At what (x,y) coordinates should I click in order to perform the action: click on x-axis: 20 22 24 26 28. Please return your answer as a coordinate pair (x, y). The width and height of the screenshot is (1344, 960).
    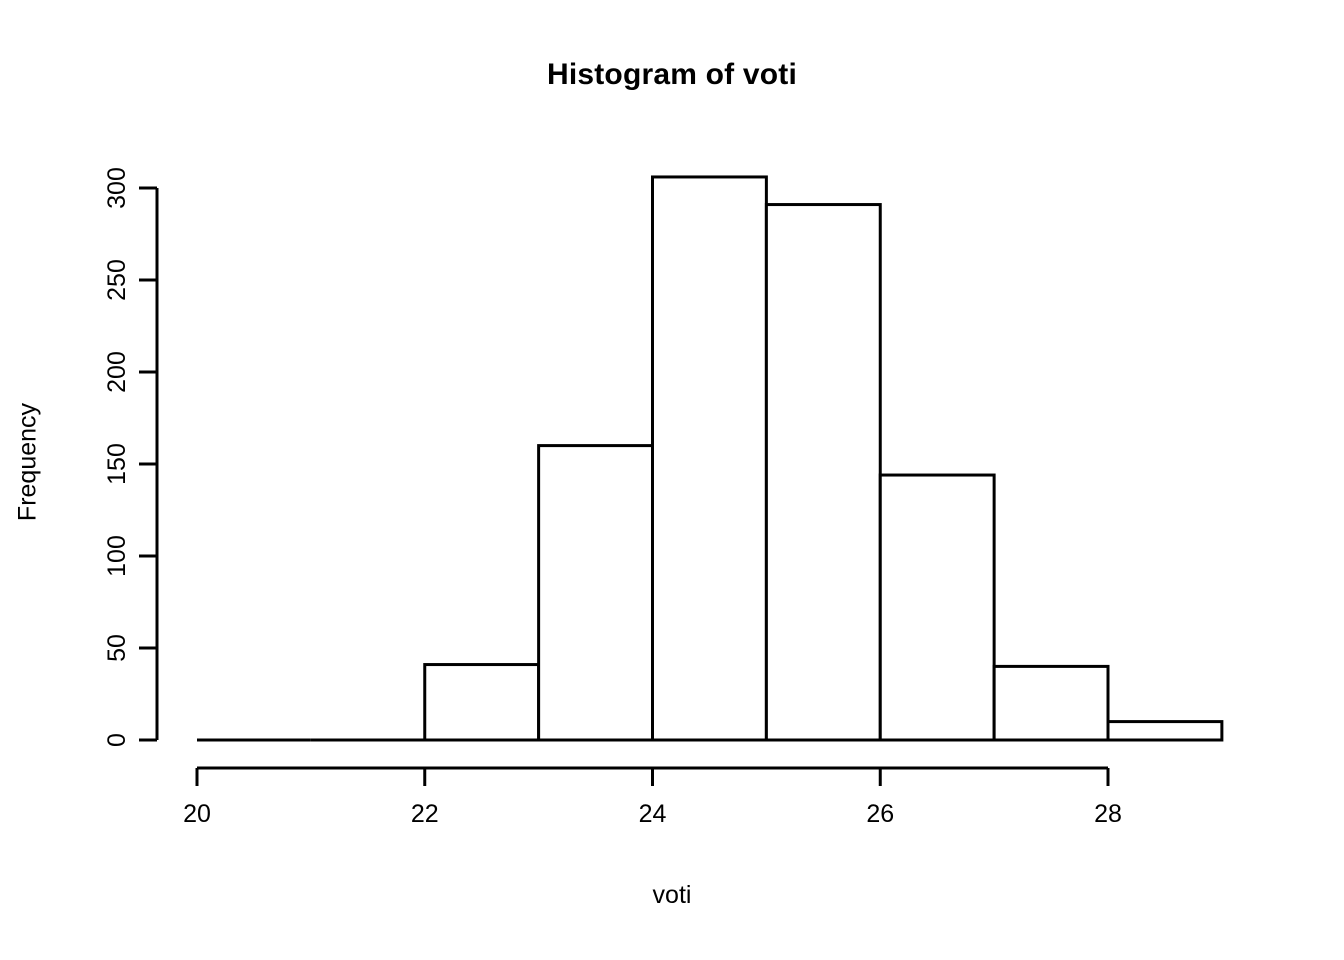
    Looking at the image, I should click on (652, 797).